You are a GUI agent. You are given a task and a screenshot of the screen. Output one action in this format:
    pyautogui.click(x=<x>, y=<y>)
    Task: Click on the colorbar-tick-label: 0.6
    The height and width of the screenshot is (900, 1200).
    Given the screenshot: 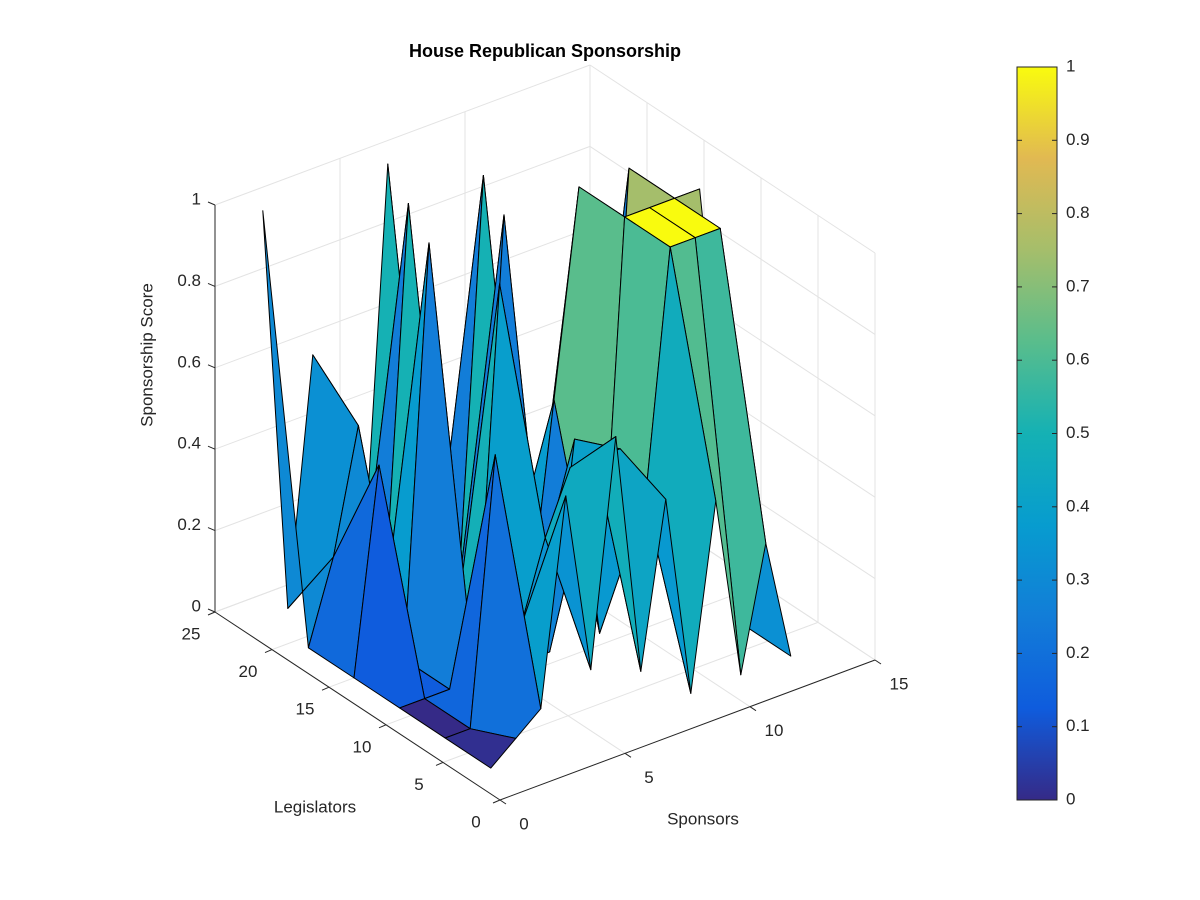 What is the action you would take?
    pyautogui.click(x=1078, y=359)
    